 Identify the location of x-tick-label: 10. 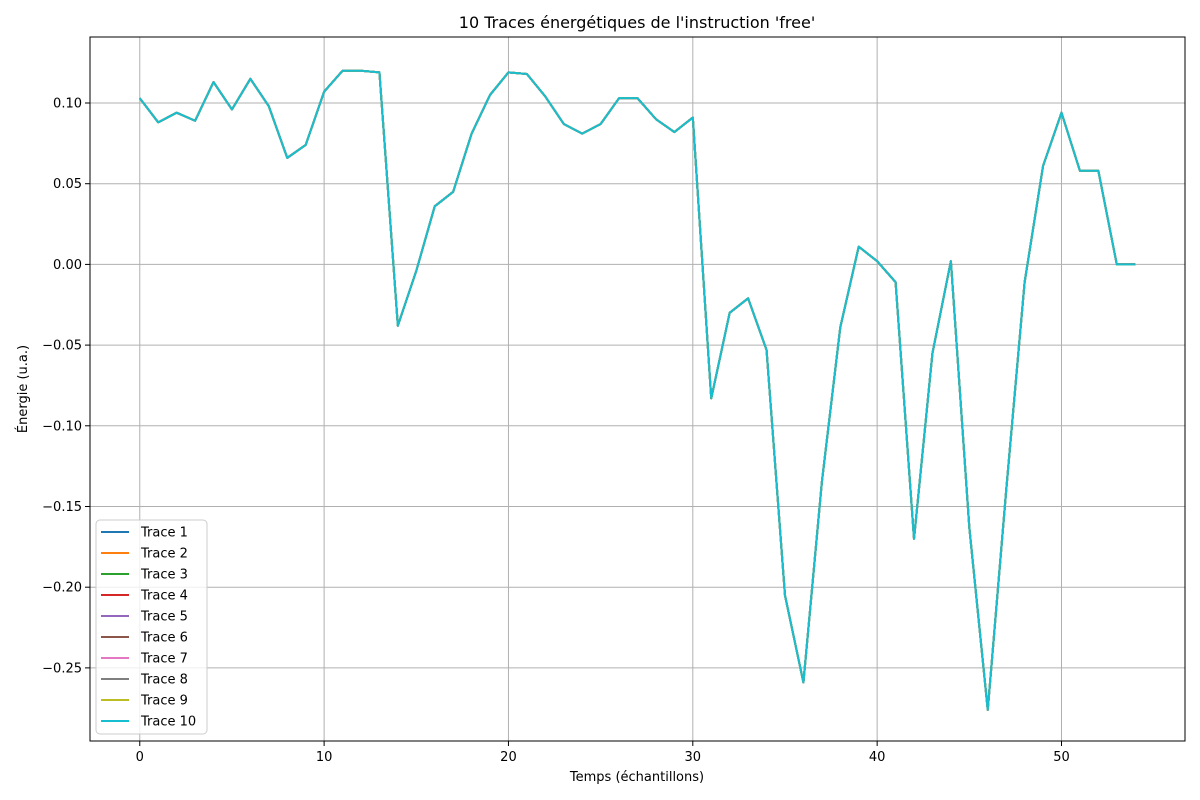
(324, 757).